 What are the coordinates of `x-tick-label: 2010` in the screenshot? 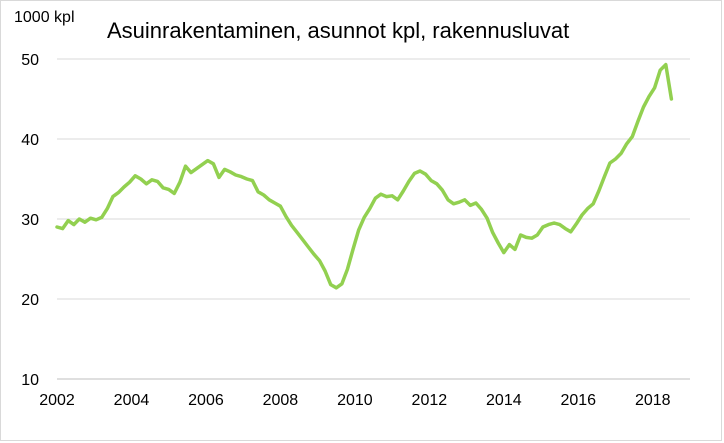 It's located at (355, 400).